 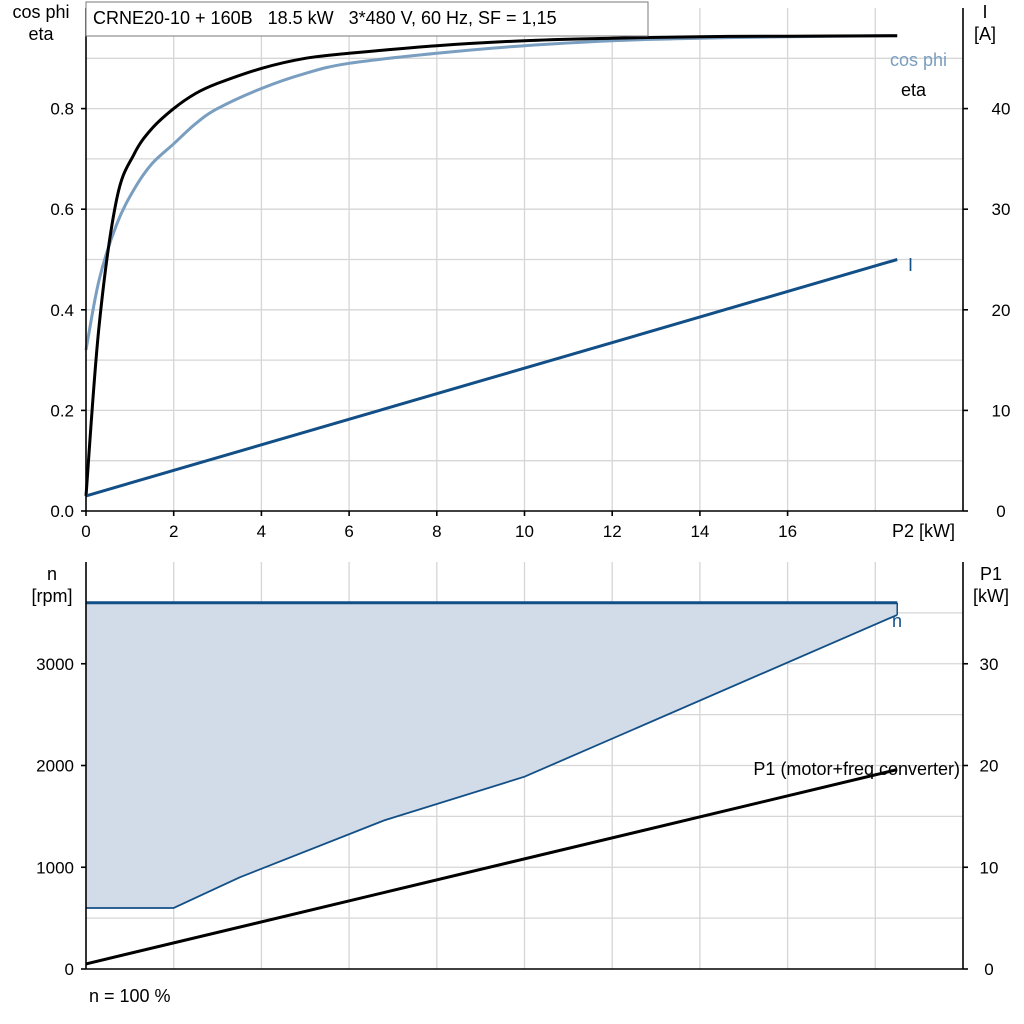 What do you see at coordinates (1000, 511) in the screenshot?
I see `top-right-tick-label: 0` at bounding box center [1000, 511].